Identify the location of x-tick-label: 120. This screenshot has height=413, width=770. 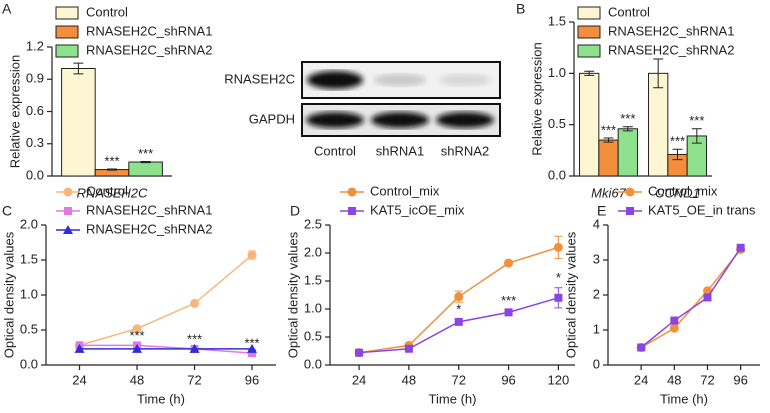
(559, 379).